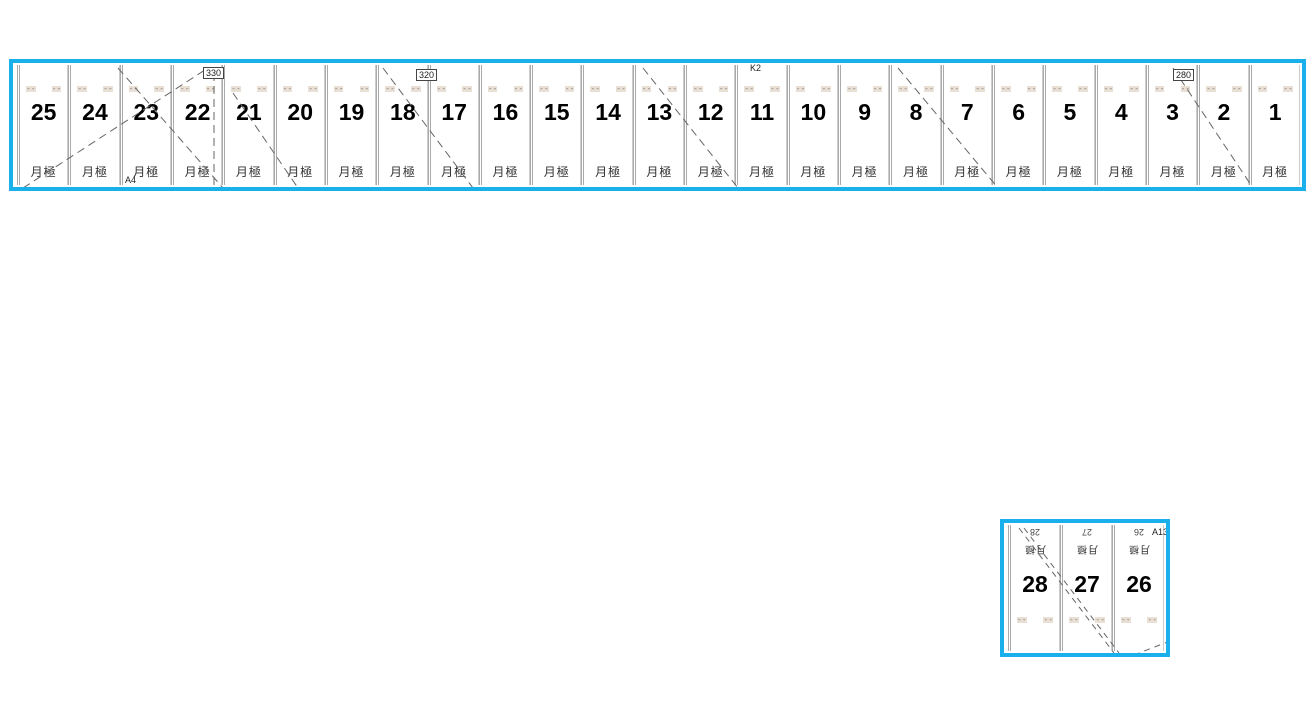 This screenshot has height=704, width=1316. I want to click on parking-space-18: - -- - 18 月極, so click(402, 125).